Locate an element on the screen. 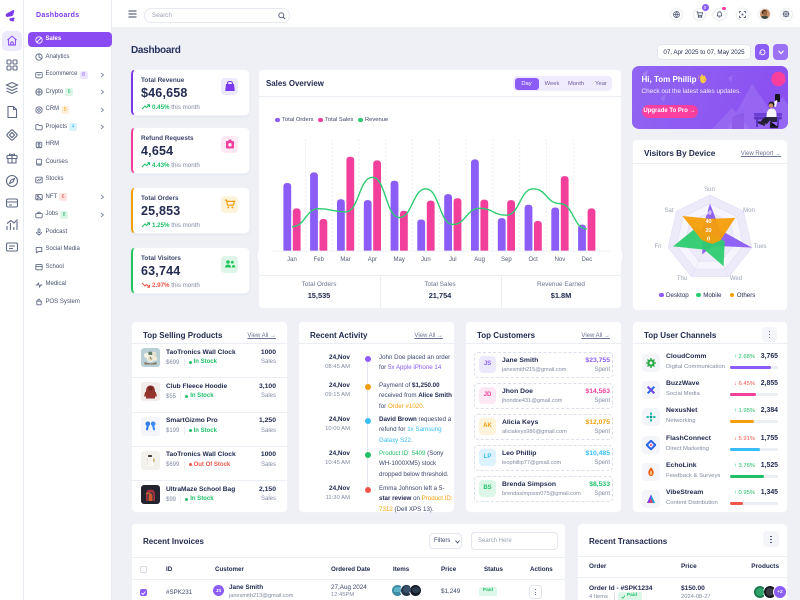 This screenshot has width=800, height=600. svg-text: Mar is located at coordinates (345, 260).